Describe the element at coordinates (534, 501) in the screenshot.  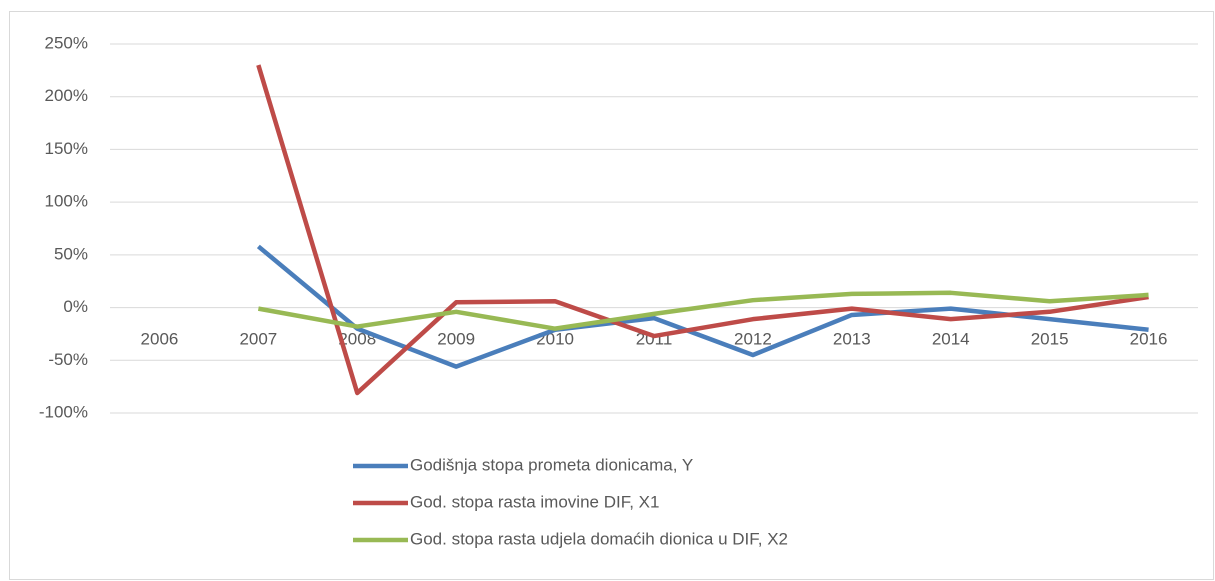
I see `legend-label: God. stopa rasta imovine DIF, X1` at that location.